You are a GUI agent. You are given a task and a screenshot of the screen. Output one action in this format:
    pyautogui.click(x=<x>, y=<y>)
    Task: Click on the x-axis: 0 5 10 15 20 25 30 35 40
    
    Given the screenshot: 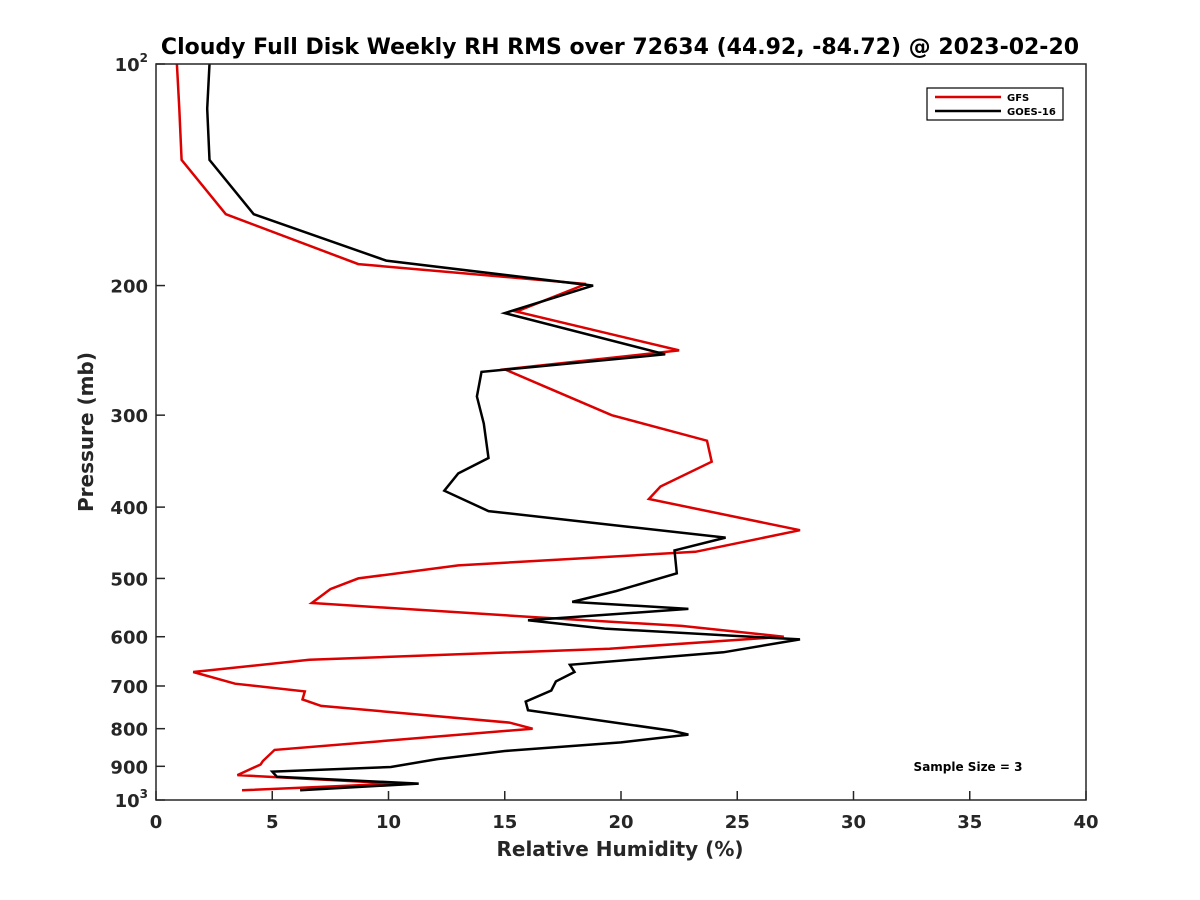 What is the action you would take?
    pyautogui.click(x=624, y=812)
    